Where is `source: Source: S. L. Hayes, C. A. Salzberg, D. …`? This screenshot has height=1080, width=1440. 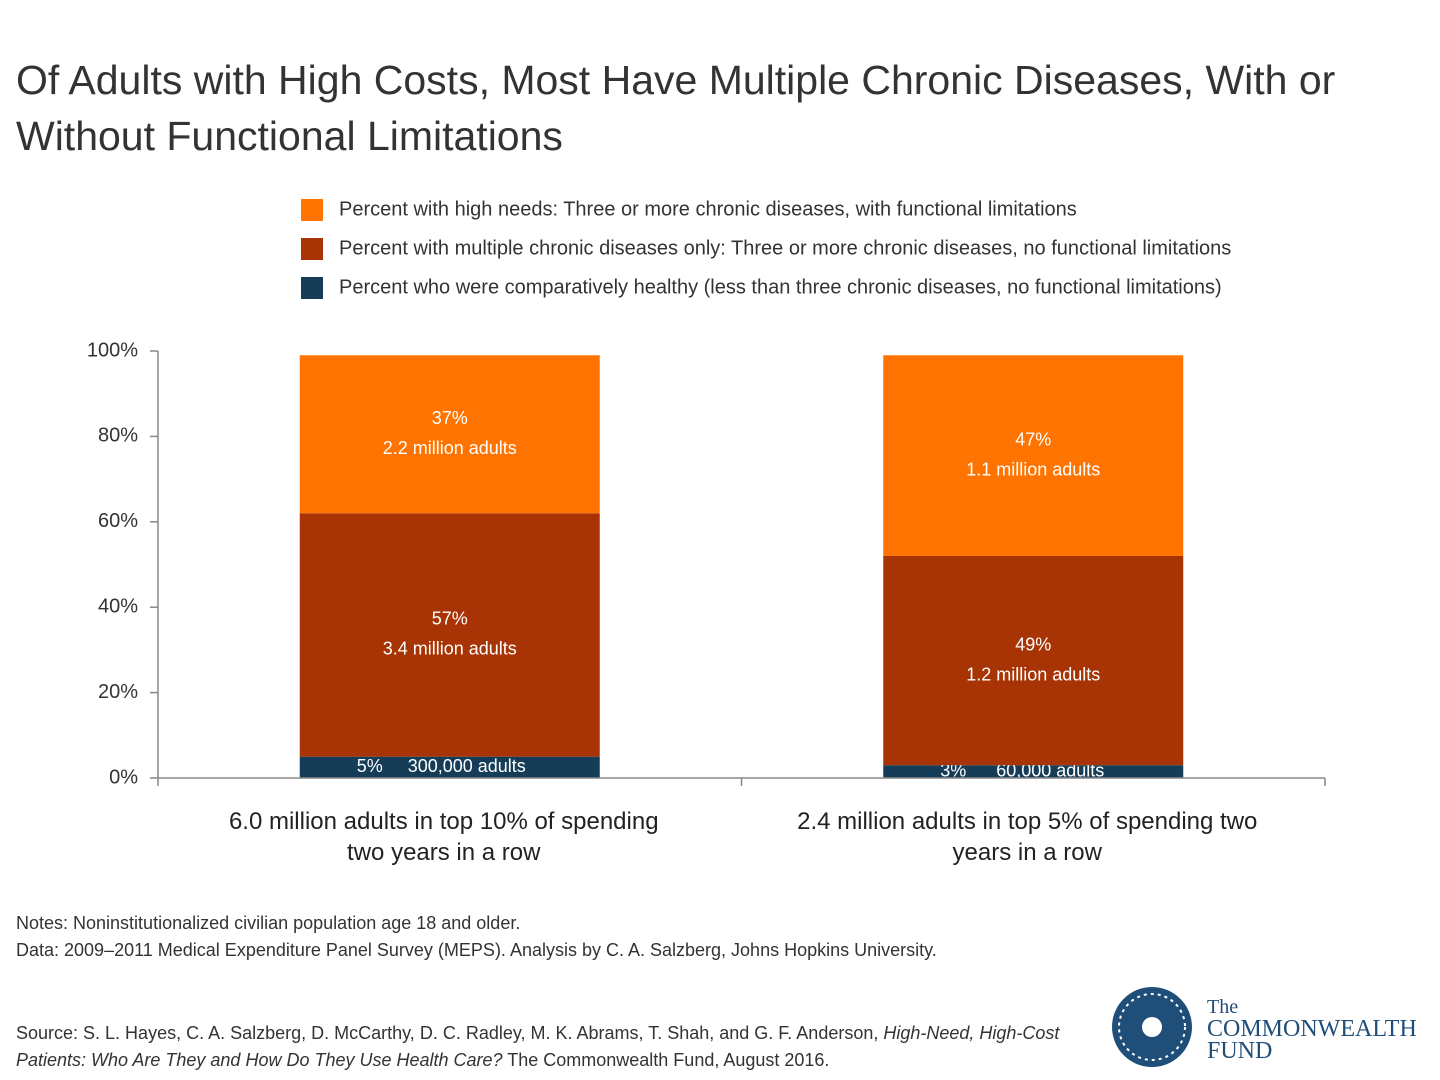 source: Source: S. L. Hayes, C. A. Salzberg, D. … is located at coordinates (546, 1047).